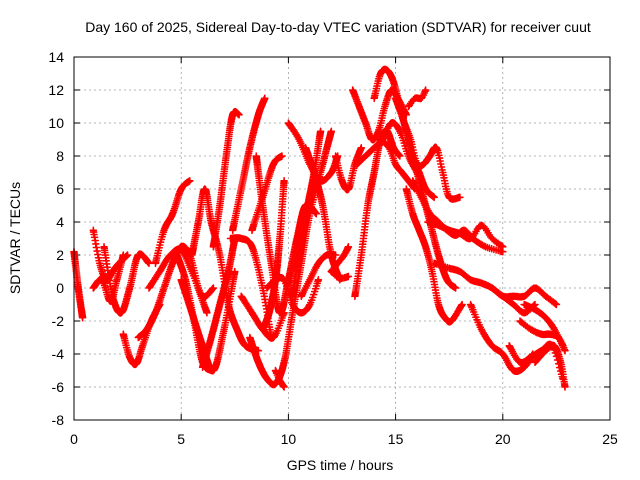 The image size is (640, 480). Describe the element at coordinates (60, 222) in the screenshot. I see `y-tick-label: 4` at that location.